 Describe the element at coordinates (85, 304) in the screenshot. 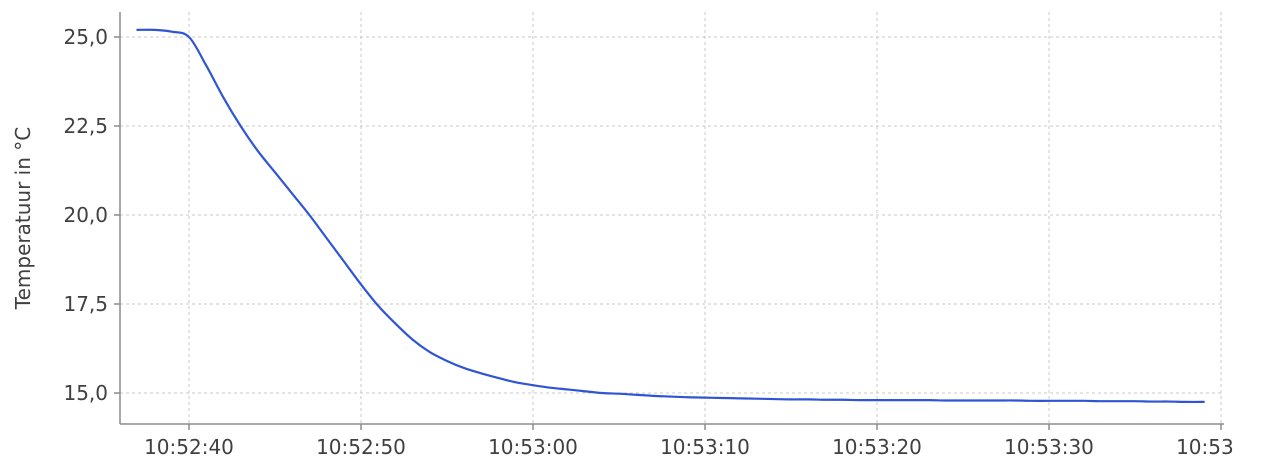

I see `y-tick-label: 17,5` at that location.